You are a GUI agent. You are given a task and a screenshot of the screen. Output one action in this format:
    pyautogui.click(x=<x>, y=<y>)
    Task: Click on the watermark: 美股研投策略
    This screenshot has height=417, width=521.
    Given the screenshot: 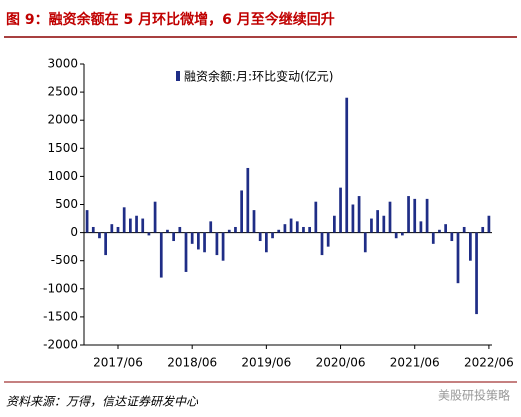 What is the action you would take?
    pyautogui.click(x=474, y=395)
    